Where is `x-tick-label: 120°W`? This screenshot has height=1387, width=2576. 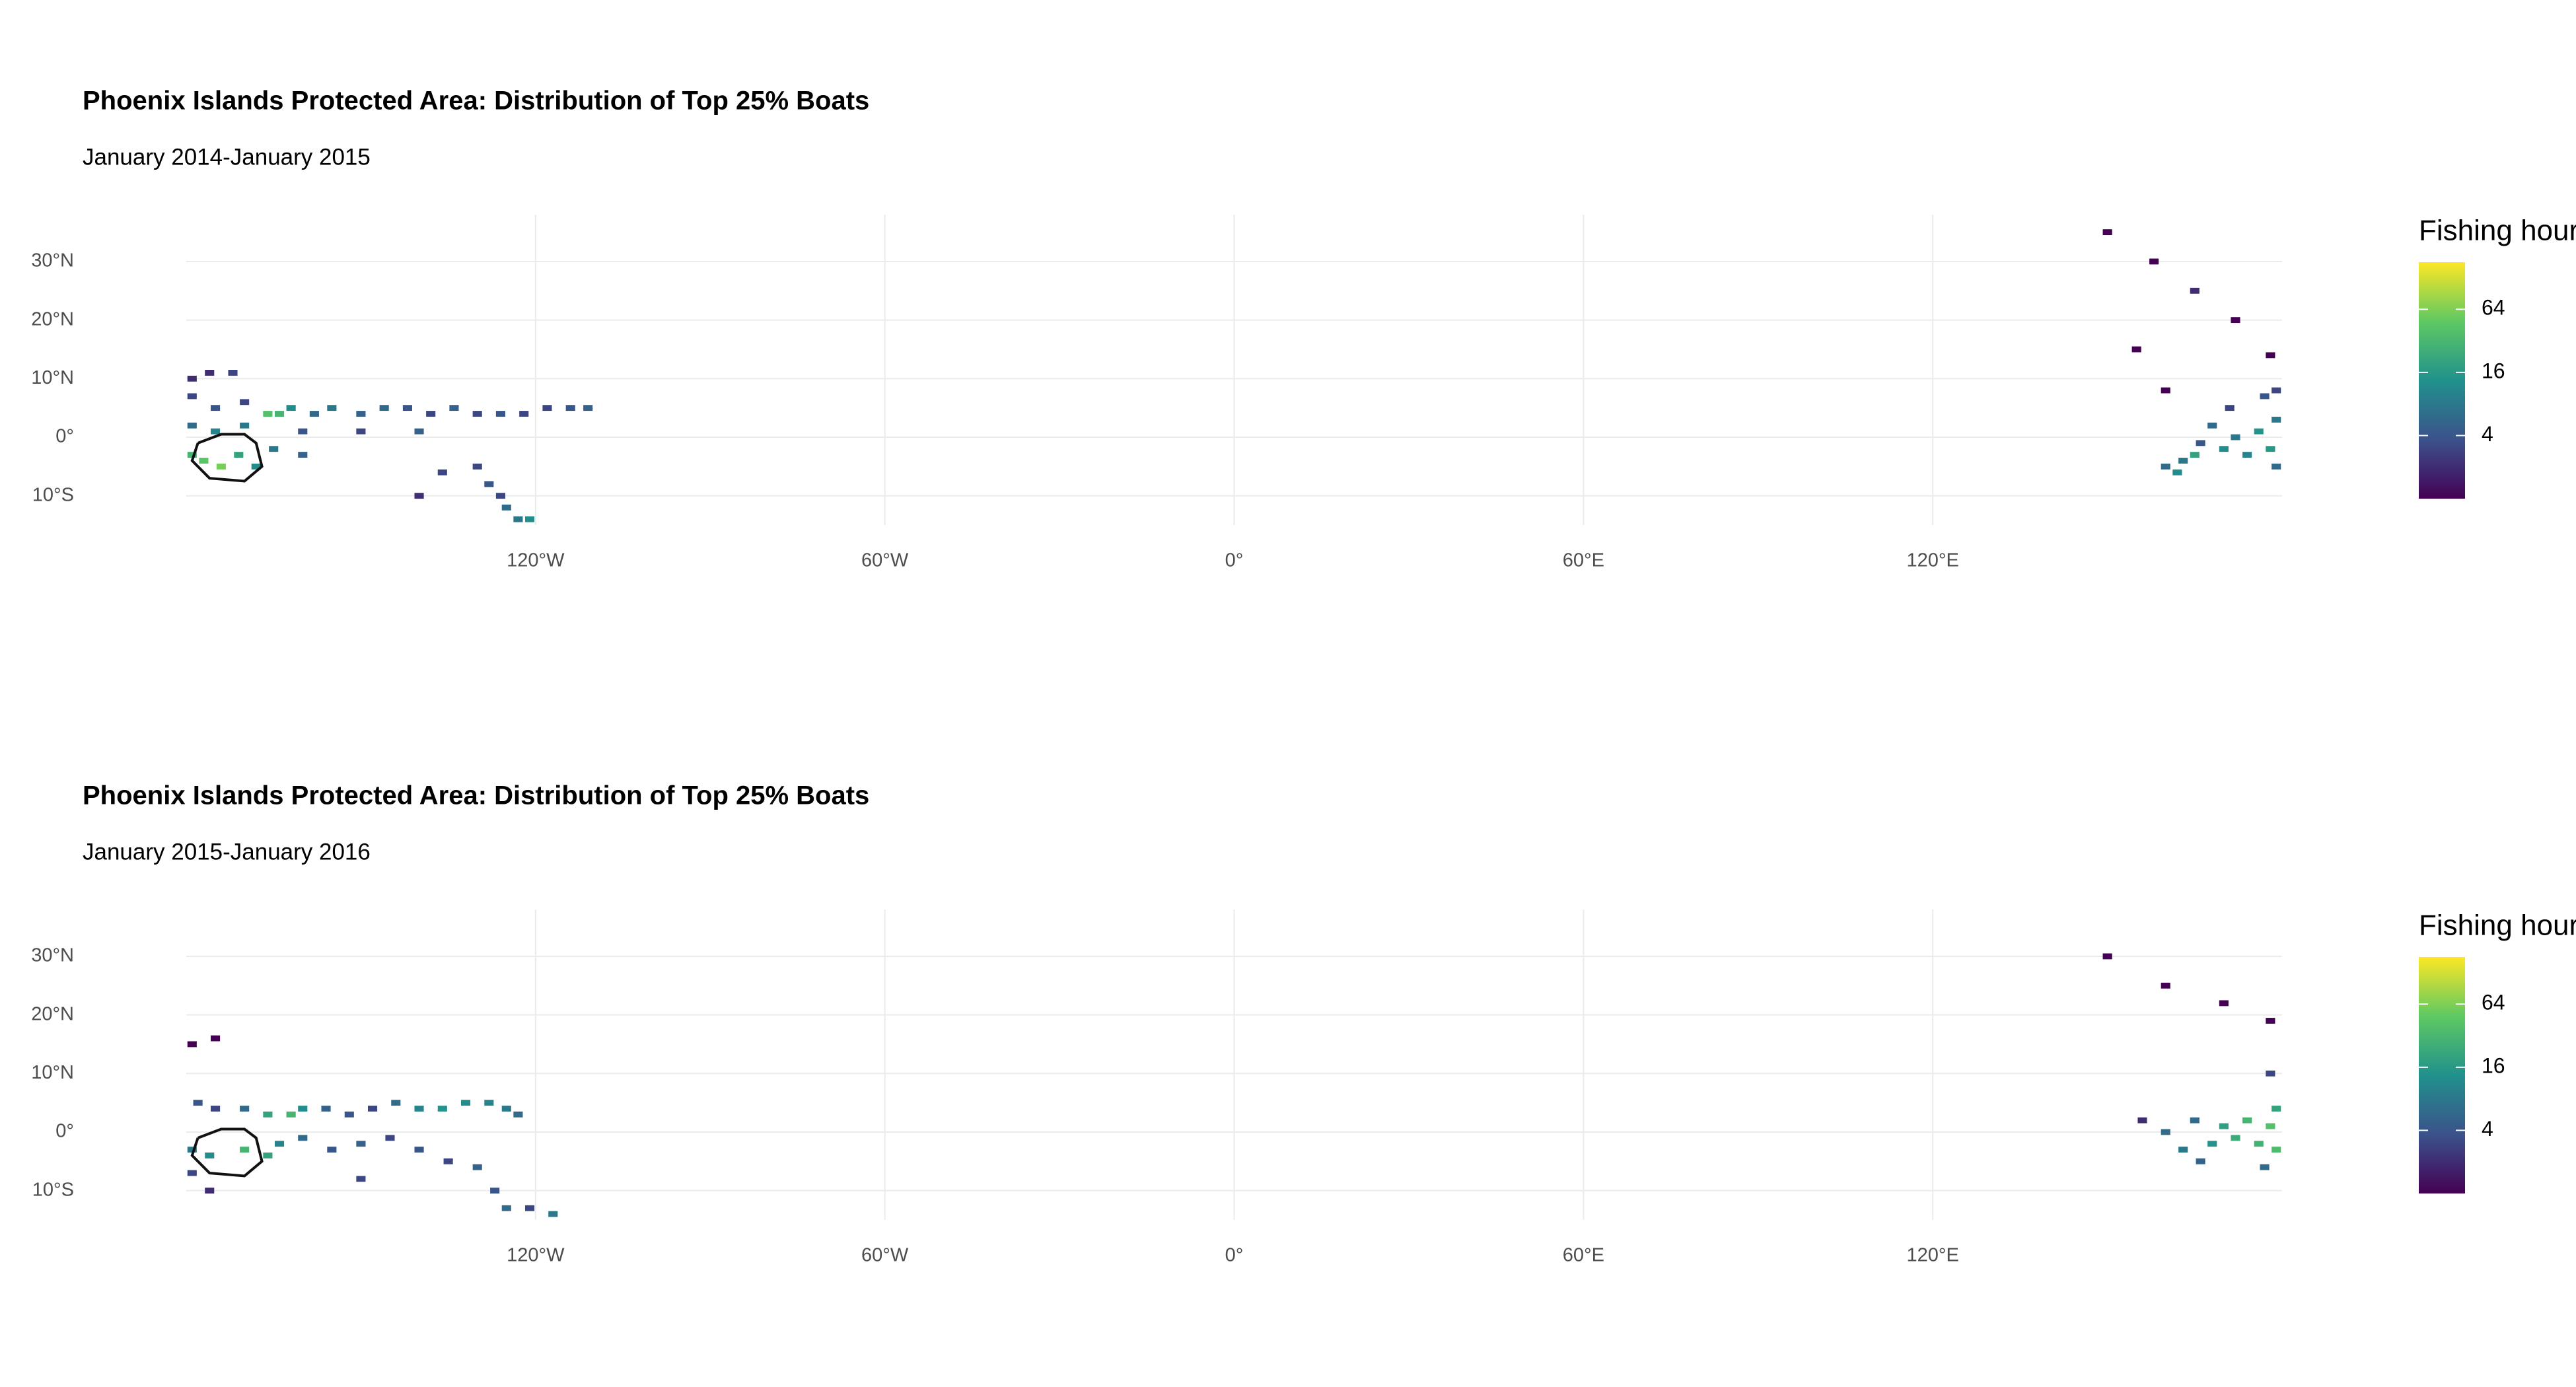 x-tick-label: 120°W is located at coordinates (536, 1255).